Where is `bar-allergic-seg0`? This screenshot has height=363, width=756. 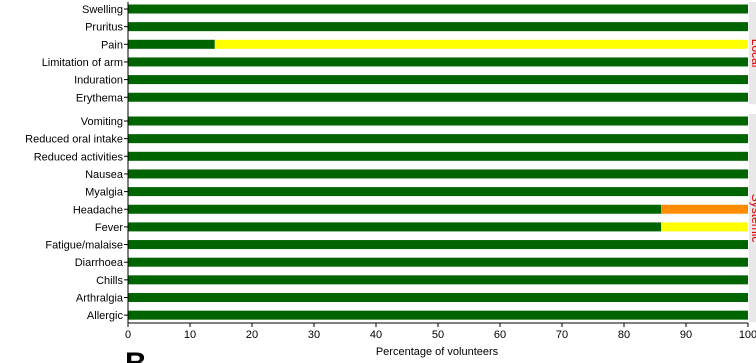
bar-allergic-seg0 is located at coordinates (438, 315).